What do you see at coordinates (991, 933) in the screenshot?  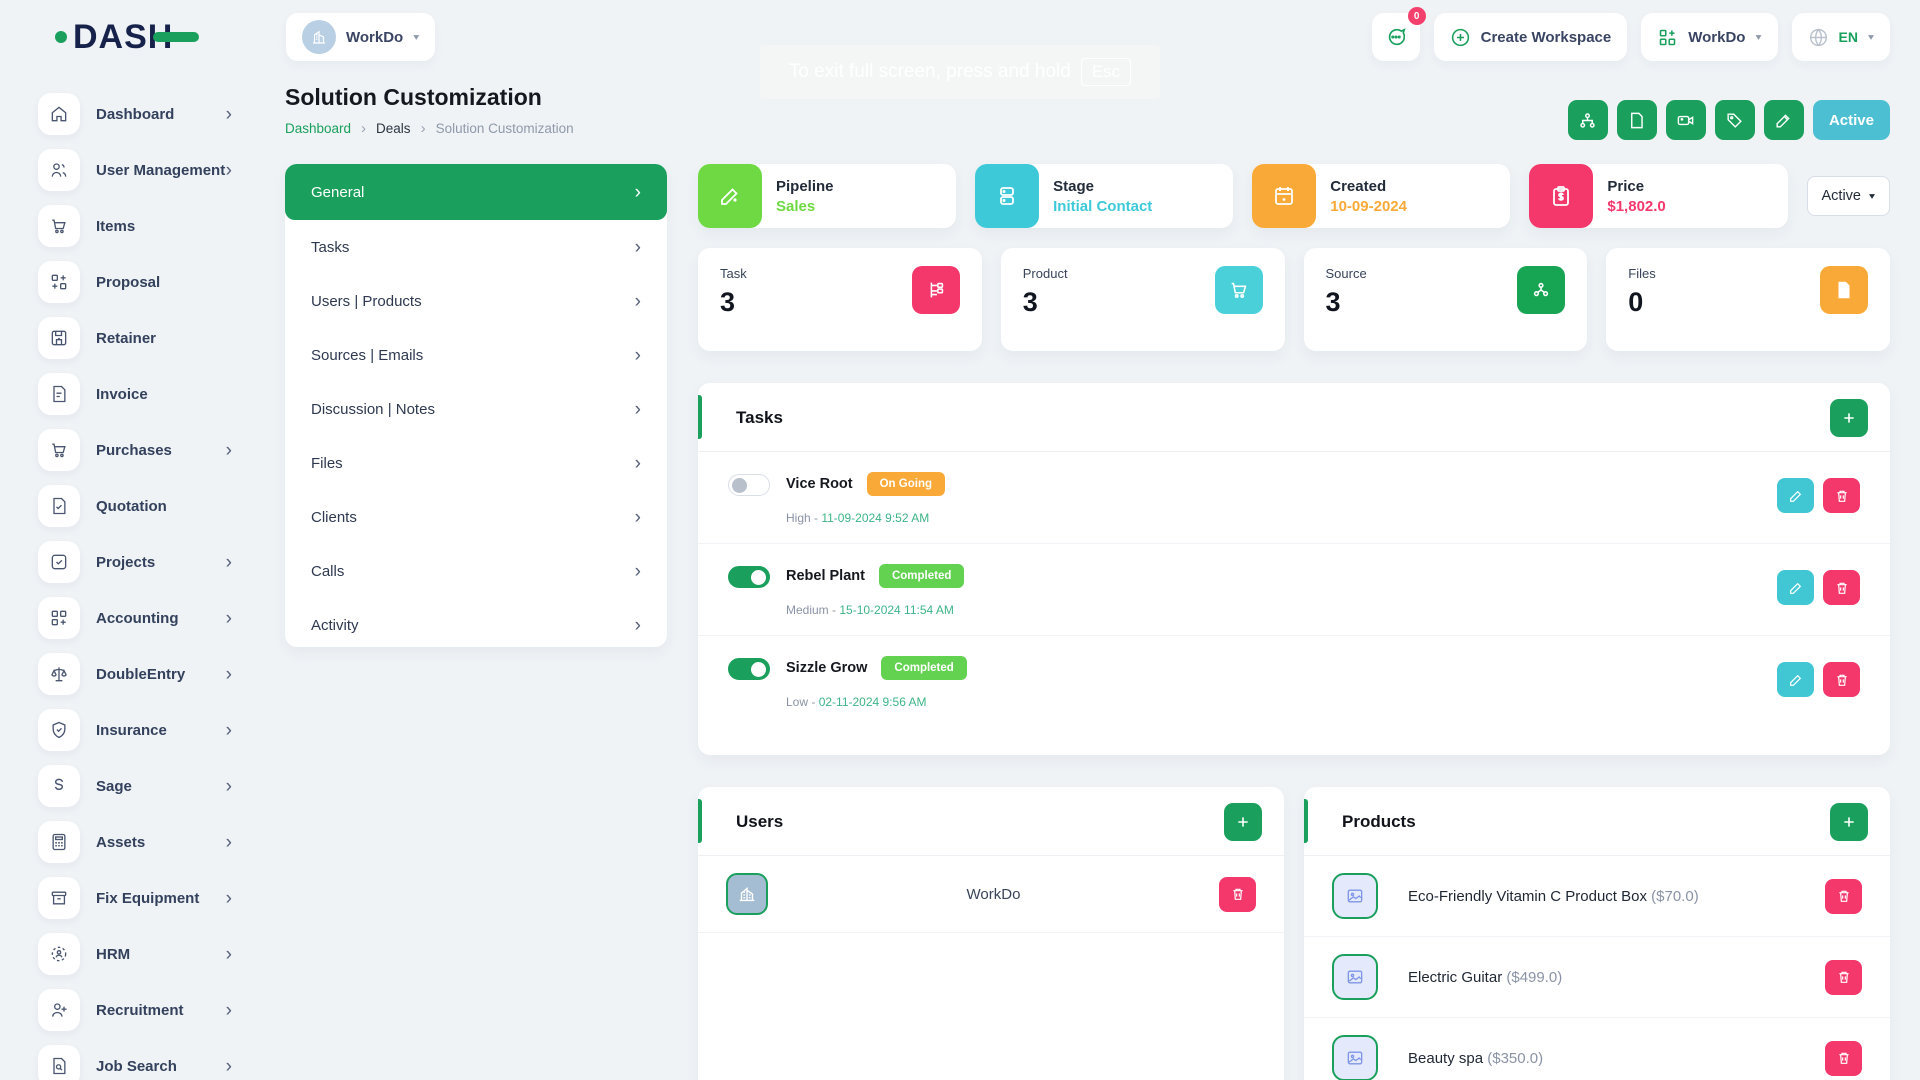 I see `users-card: Users WorkDo` at bounding box center [991, 933].